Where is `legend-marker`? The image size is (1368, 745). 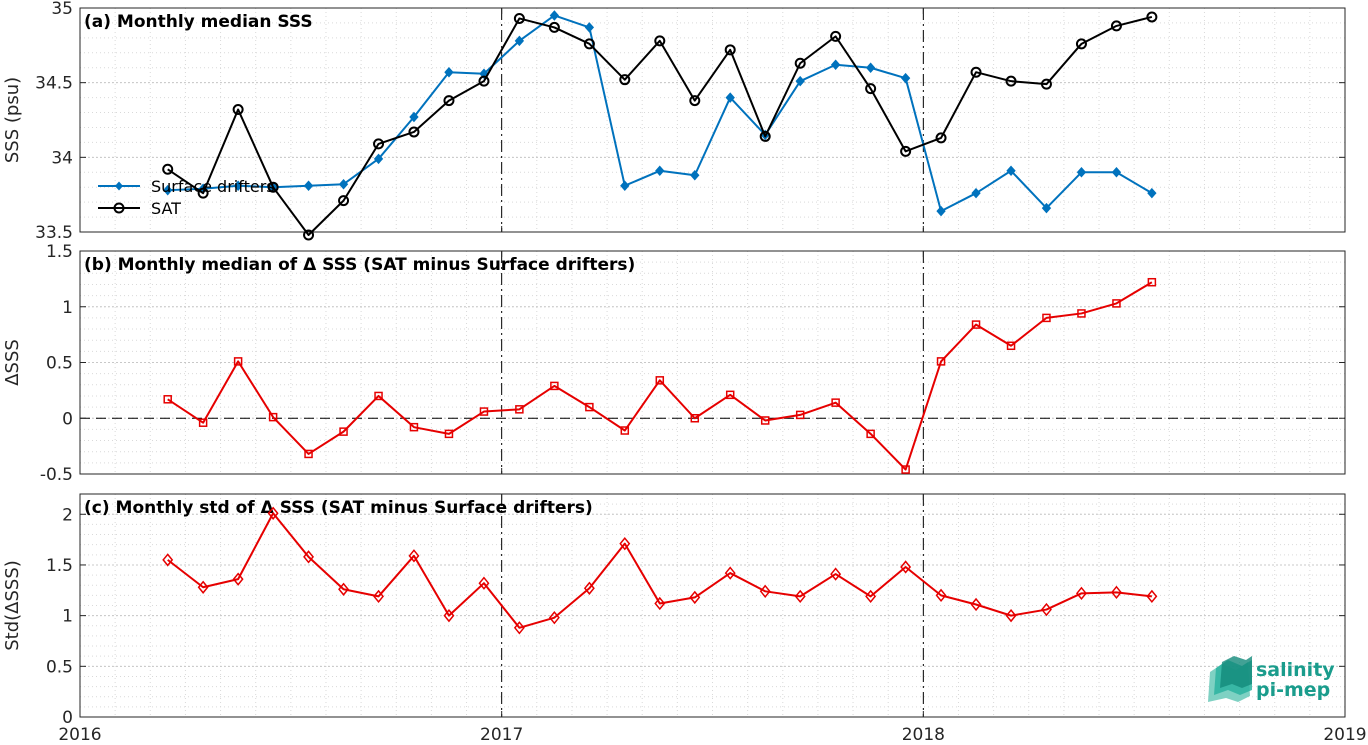 legend-marker is located at coordinates (119, 186).